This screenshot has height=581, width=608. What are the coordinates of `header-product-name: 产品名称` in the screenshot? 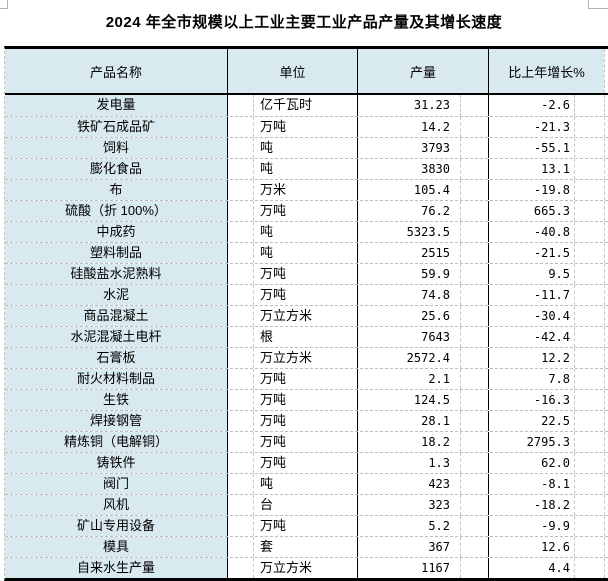 It's located at (115, 72).